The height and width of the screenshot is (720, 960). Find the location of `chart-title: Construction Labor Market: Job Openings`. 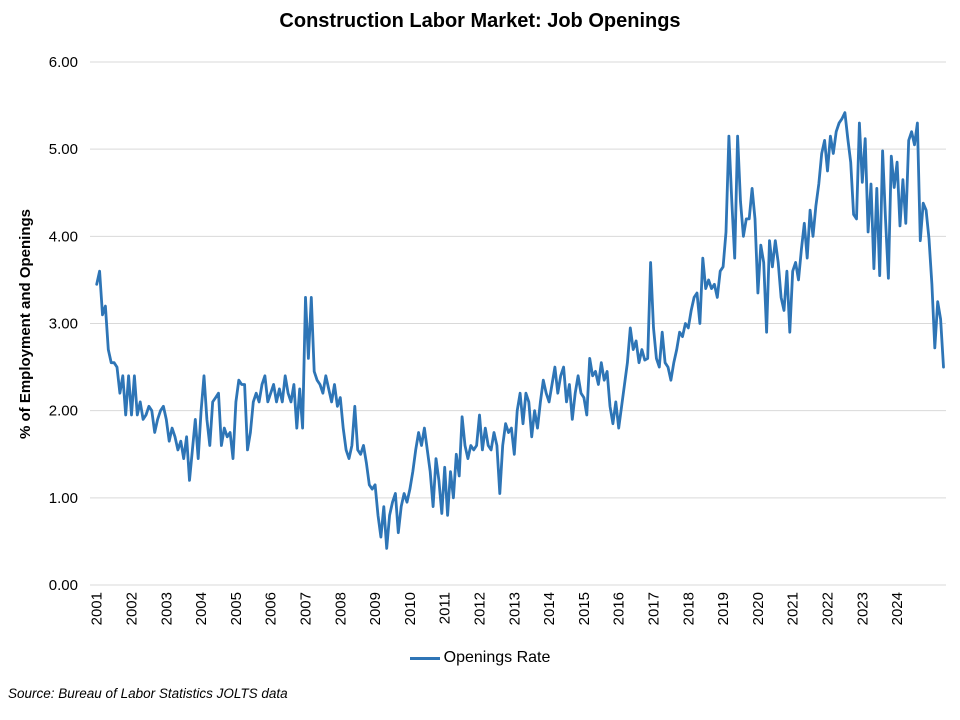

chart-title: Construction Labor Market: Job Openings is located at coordinates (480, 21).